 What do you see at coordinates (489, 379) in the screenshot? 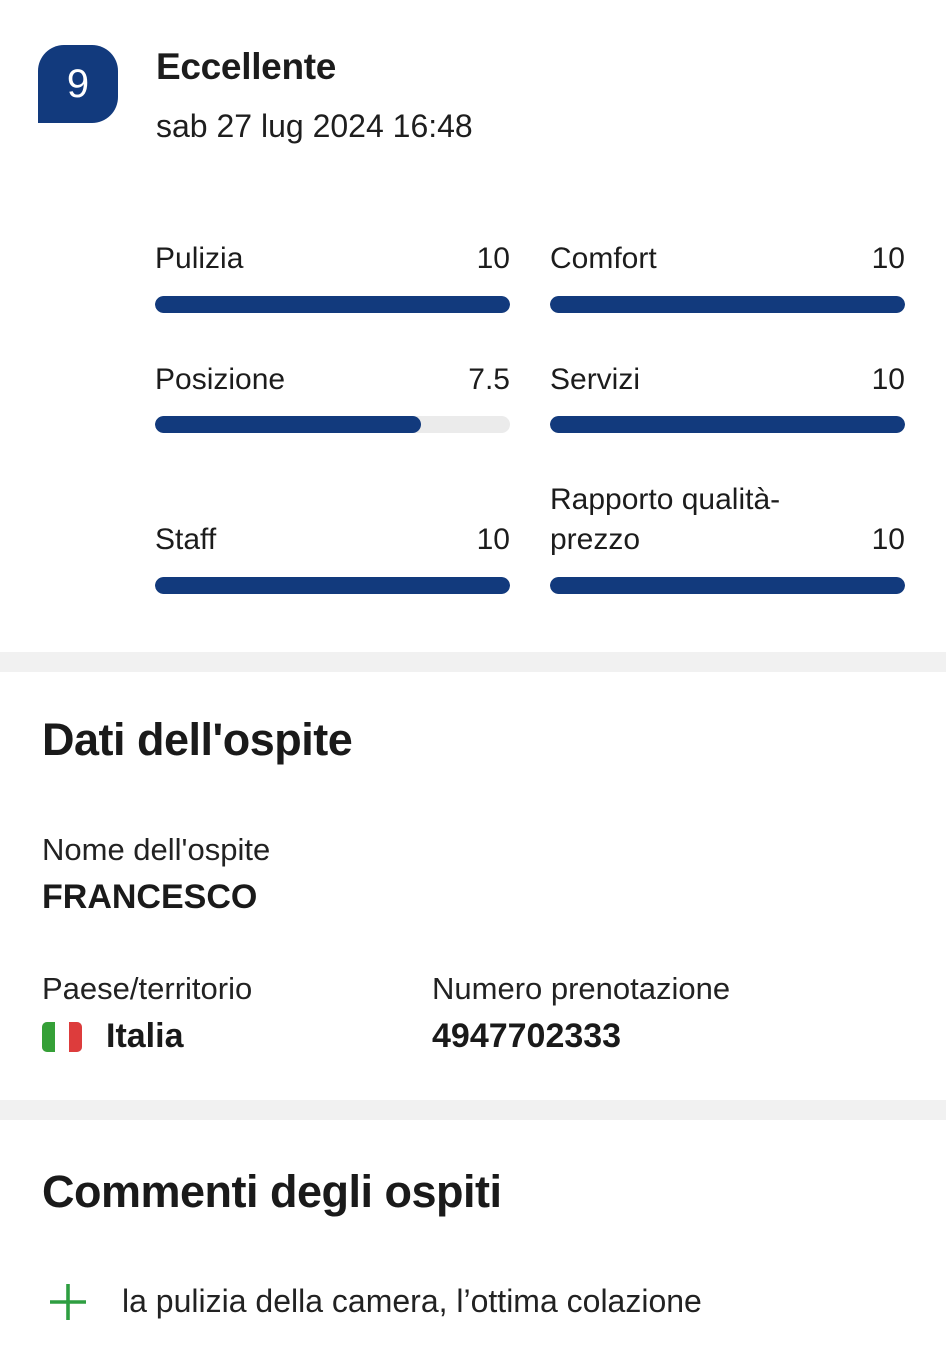
I see `rating-value: 7.5` at bounding box center [489, 379].